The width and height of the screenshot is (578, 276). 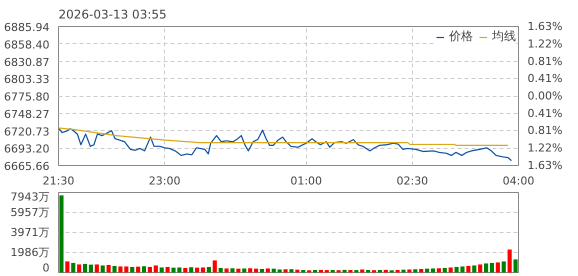 What do you see at coordinates (518, 181) in the screenshot?
I see `x-tick-label: 04:00` at bounding box center [518, 181].